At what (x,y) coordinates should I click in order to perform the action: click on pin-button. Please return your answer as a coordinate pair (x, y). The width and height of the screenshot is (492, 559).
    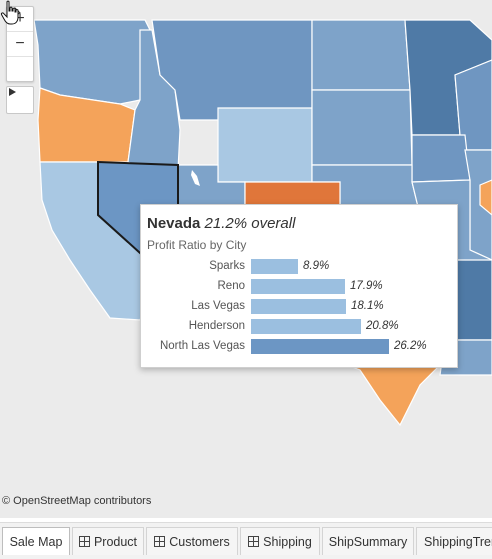
    Looking at the image, I should click on (20, 44).